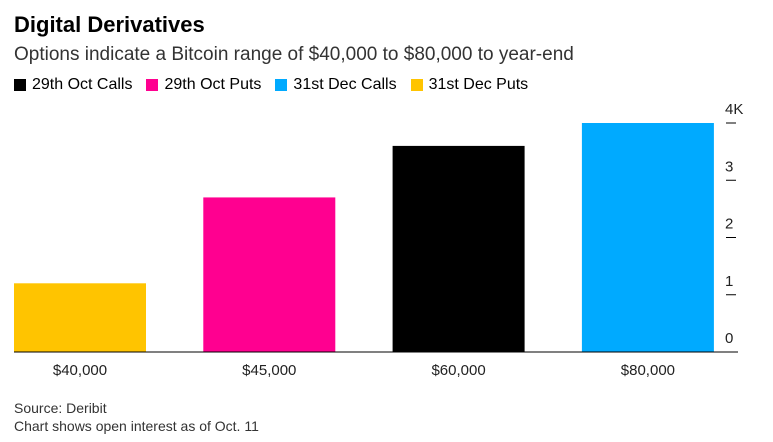 This screenshot has height=442, width=773. Describe the element at coordinates (729, 166) in the screenshot. I see `y-tick-label: 3` at that location.